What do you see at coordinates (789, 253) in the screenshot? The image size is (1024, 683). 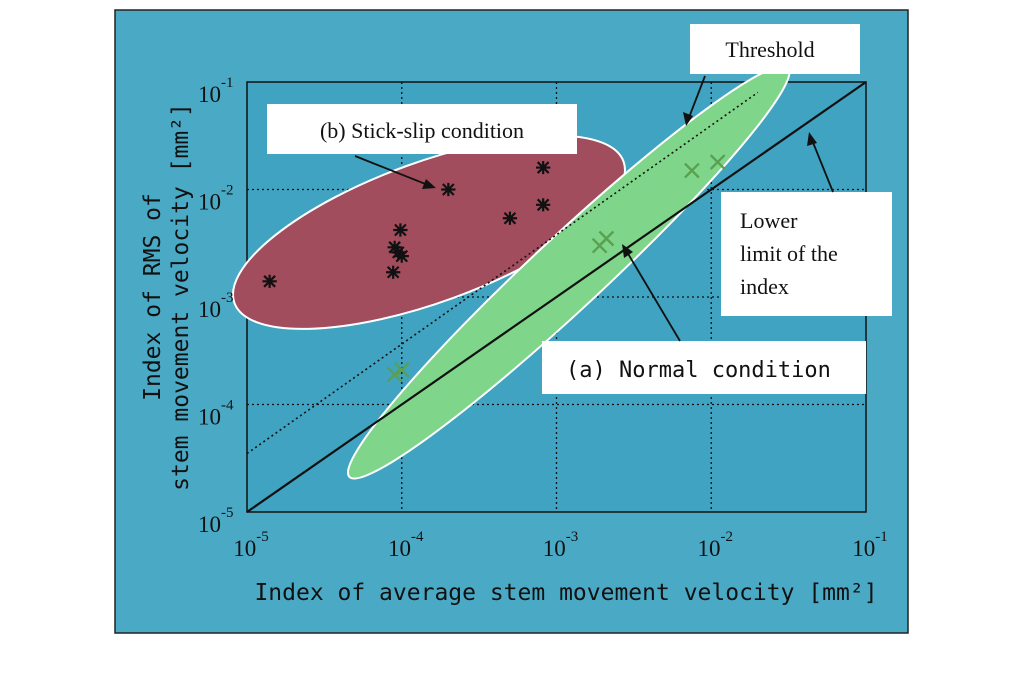 I see `lower-limit-line-2: limit of the` at bounding box center [789, 253].